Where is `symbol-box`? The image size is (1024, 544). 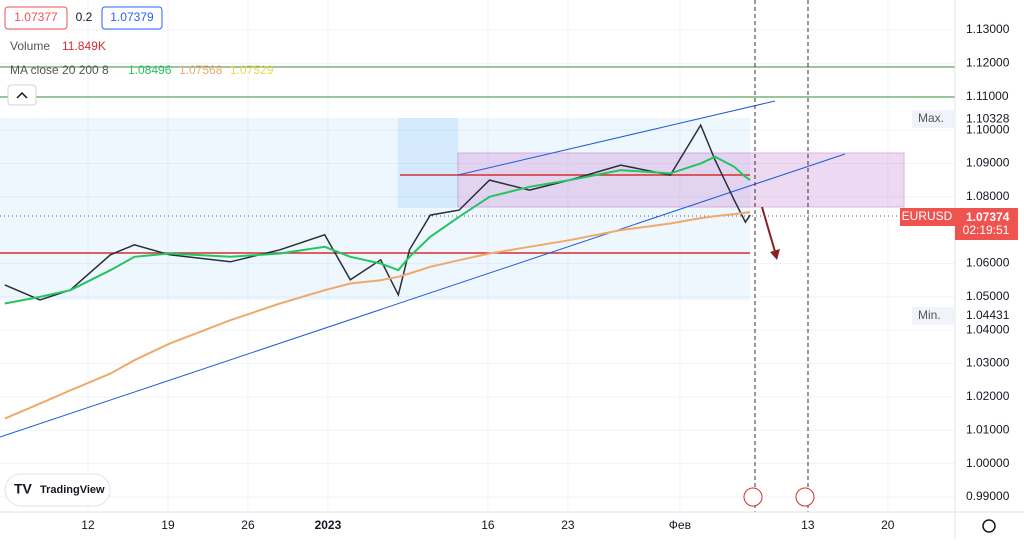 symbol-box is located at coordinates (927, 217).